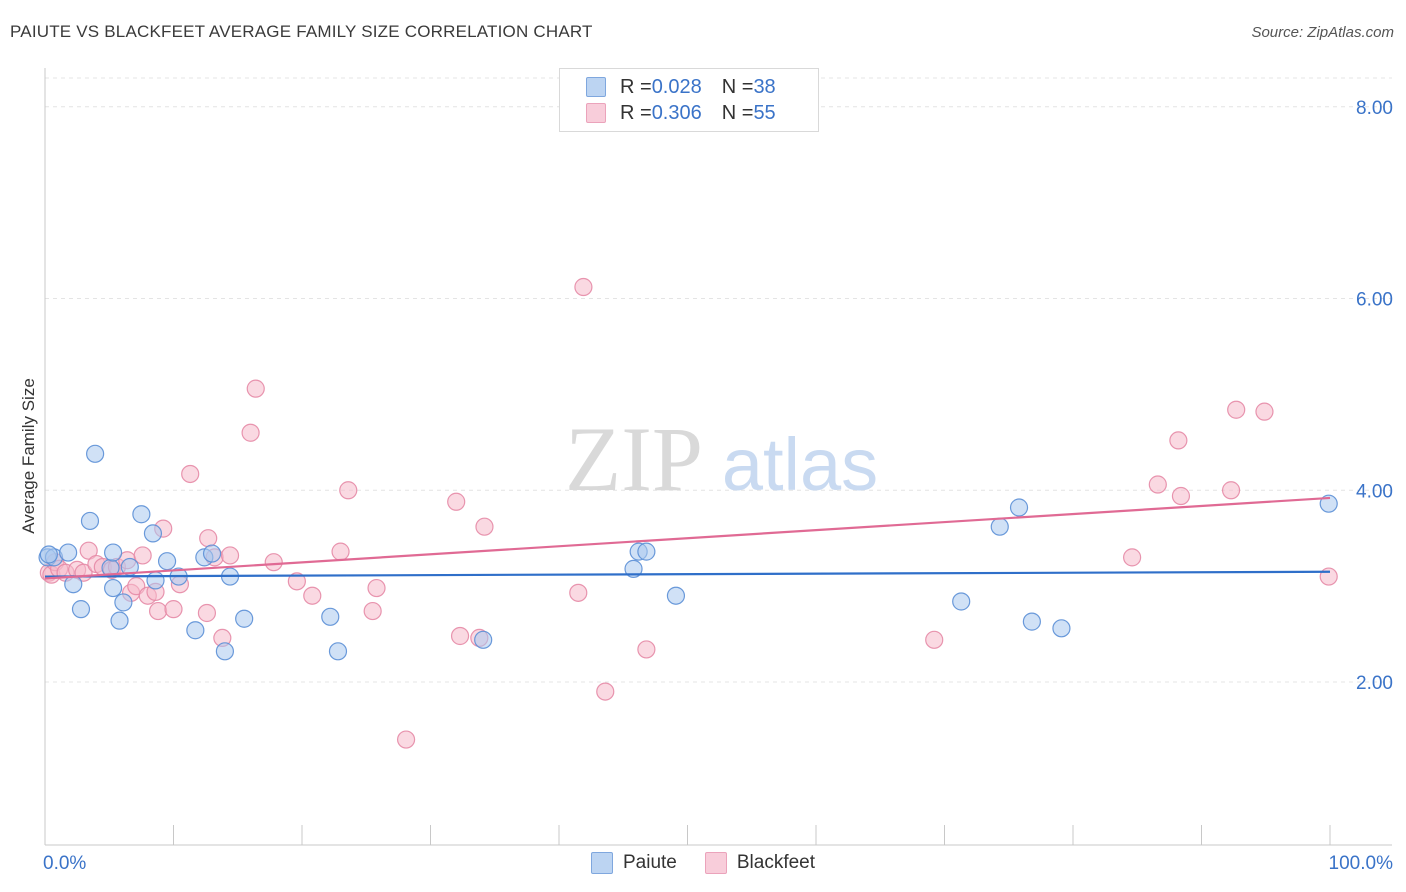 This screenshot has width=1406, height=892. I want to click on n-value: 55, so click(764, 112).